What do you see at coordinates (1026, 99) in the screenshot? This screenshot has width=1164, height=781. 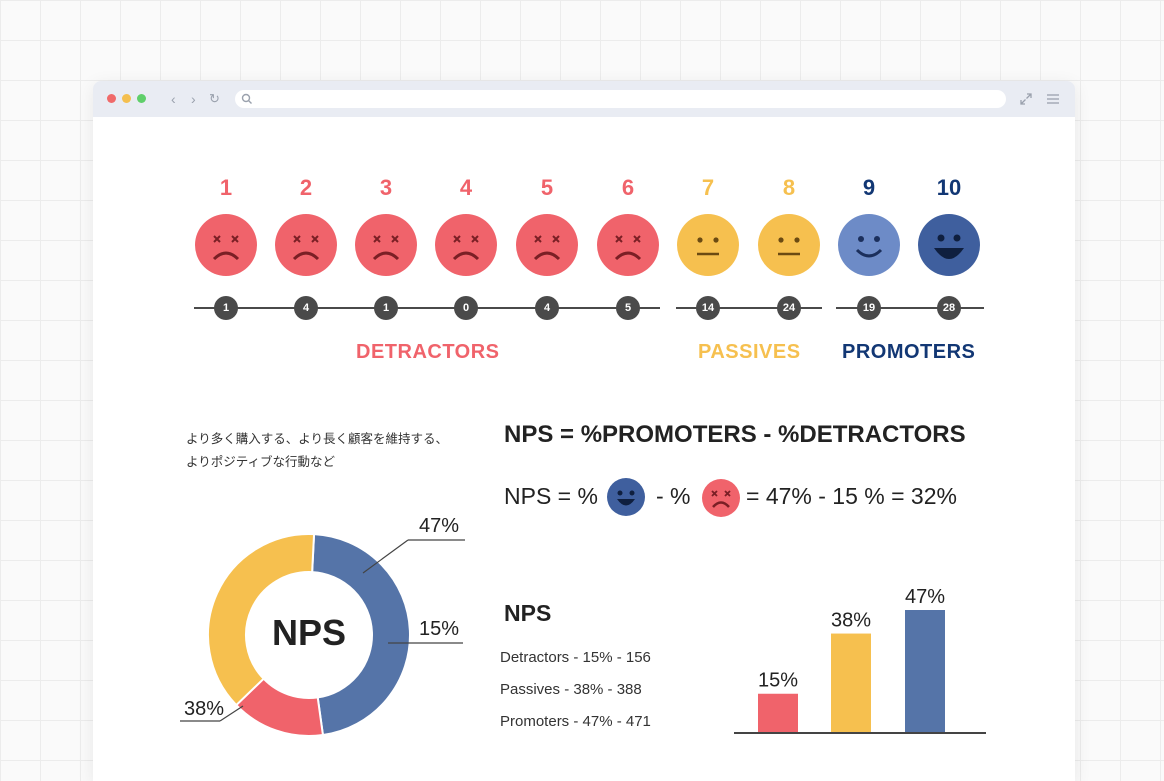 I see `expand-icon` at bounding box center [1026, 99].